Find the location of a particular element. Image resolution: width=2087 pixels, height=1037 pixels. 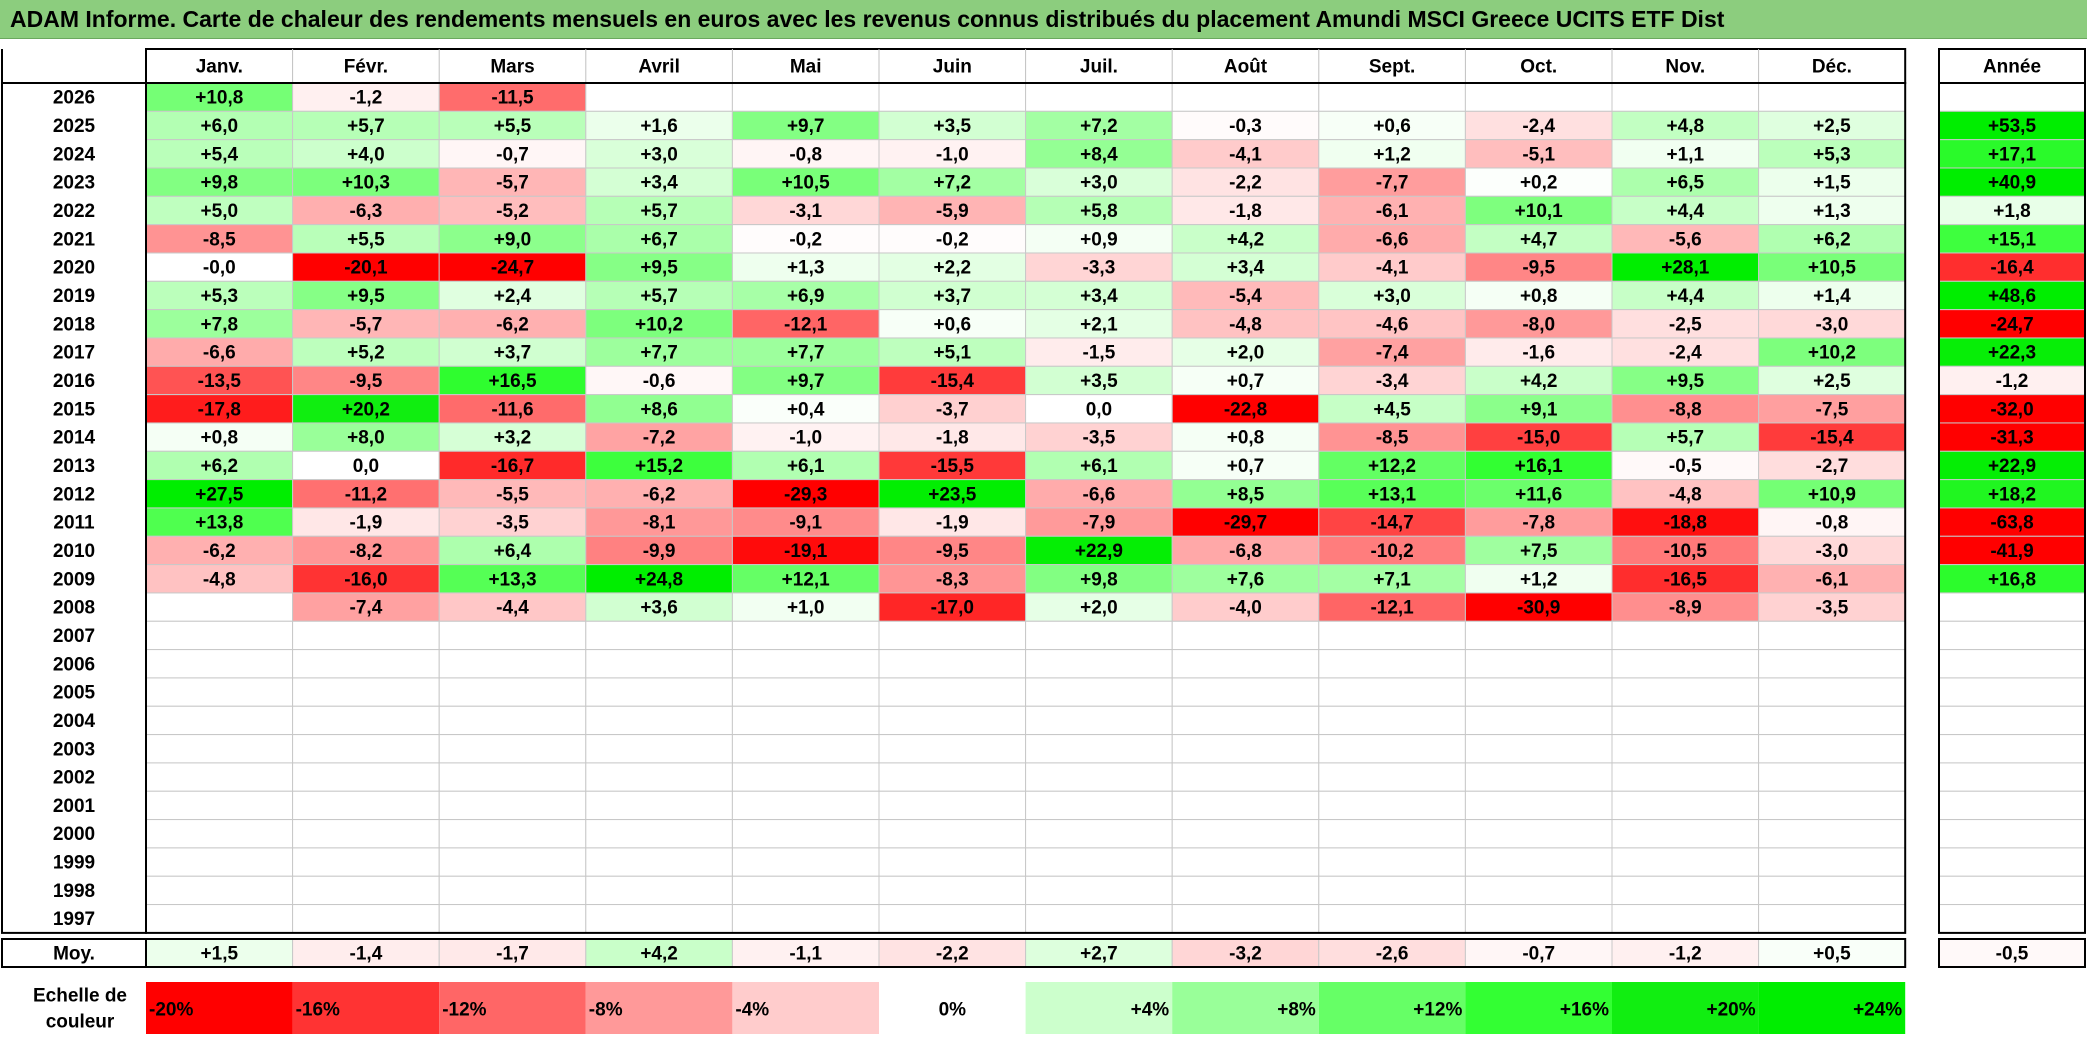

cell-value-label: +7,5 is located at coordinates (1539, 551).